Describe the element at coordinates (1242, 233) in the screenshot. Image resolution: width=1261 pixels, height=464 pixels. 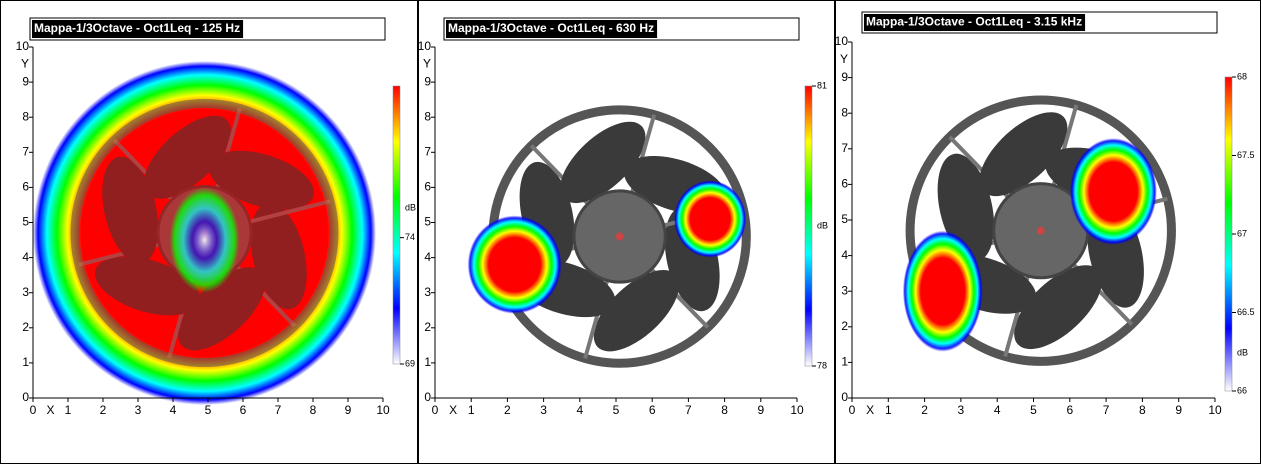
I see `colorbar-tick-label: 67` at that location.